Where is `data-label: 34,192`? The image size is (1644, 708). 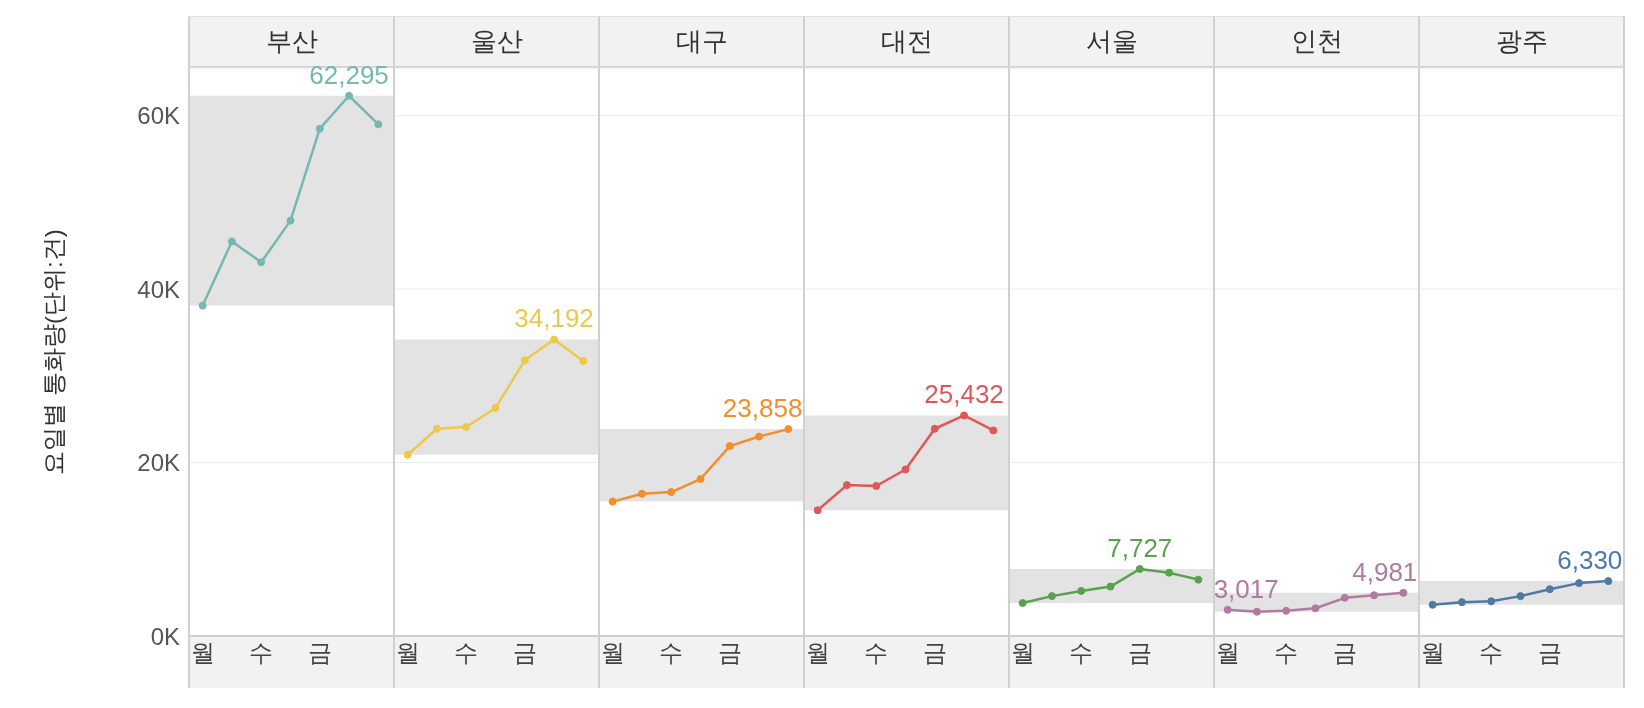 data-label: 34,192 is located at coordinates (554, 318).